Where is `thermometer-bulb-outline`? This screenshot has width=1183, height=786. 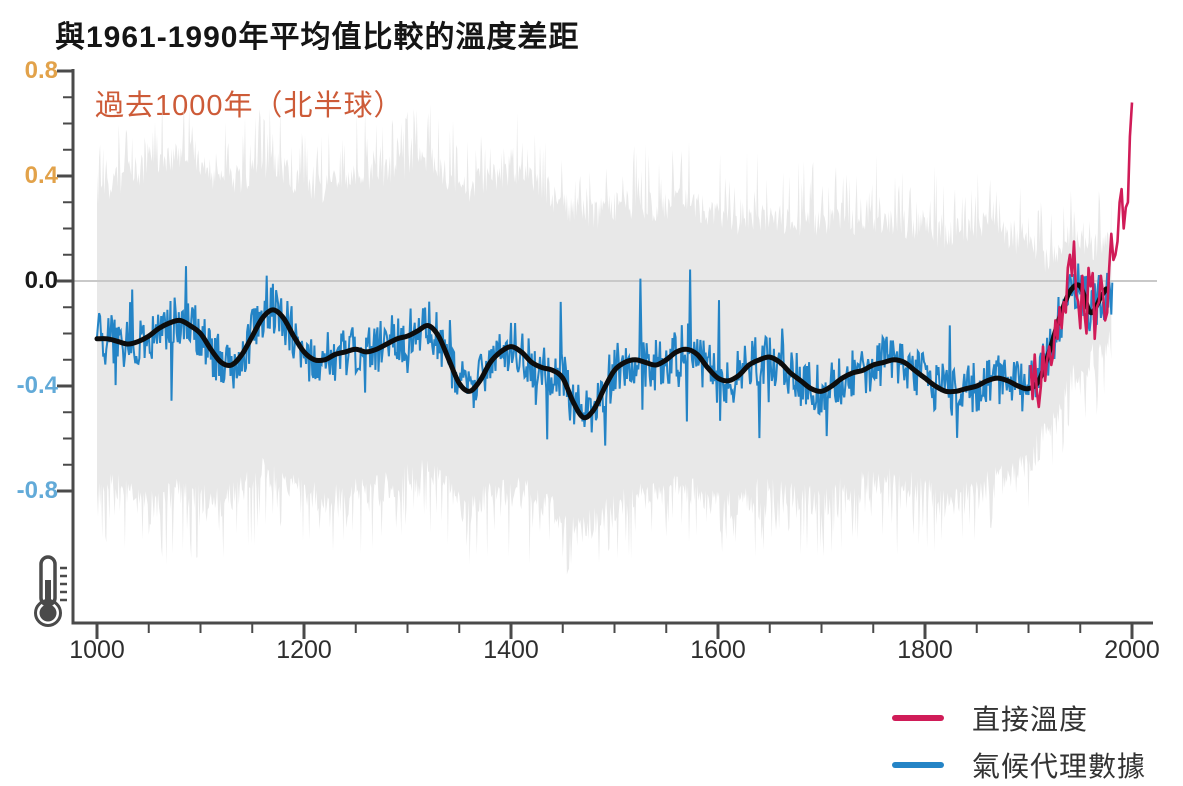 thermometer-bulb-outline is located at coordinates (48, 613).